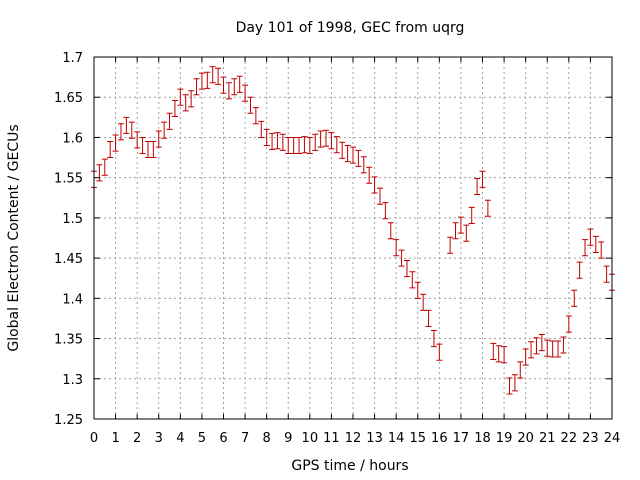 The image size is (640, 480). I want to click on x-tick-label: 3, so click(159, 438).